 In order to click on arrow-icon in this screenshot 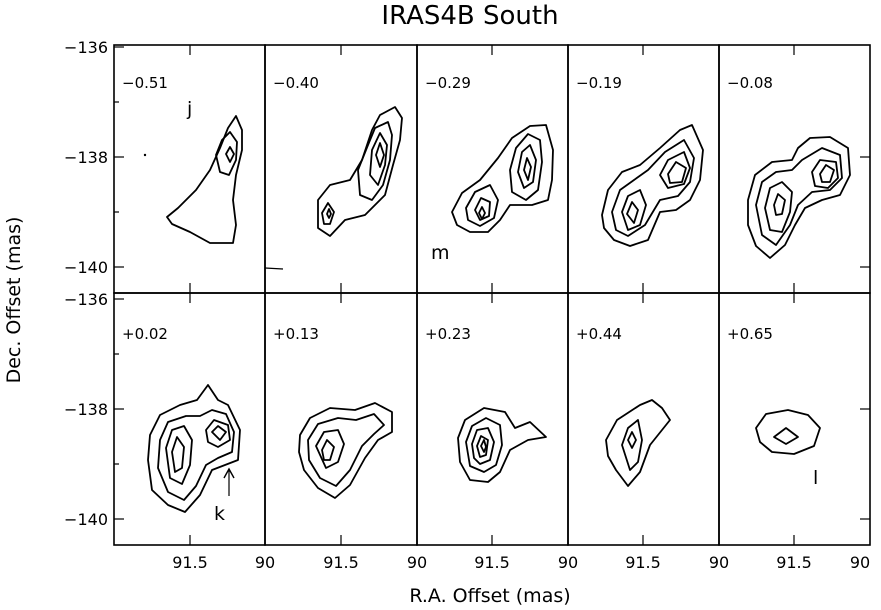, I will do `click(229, 473)`.